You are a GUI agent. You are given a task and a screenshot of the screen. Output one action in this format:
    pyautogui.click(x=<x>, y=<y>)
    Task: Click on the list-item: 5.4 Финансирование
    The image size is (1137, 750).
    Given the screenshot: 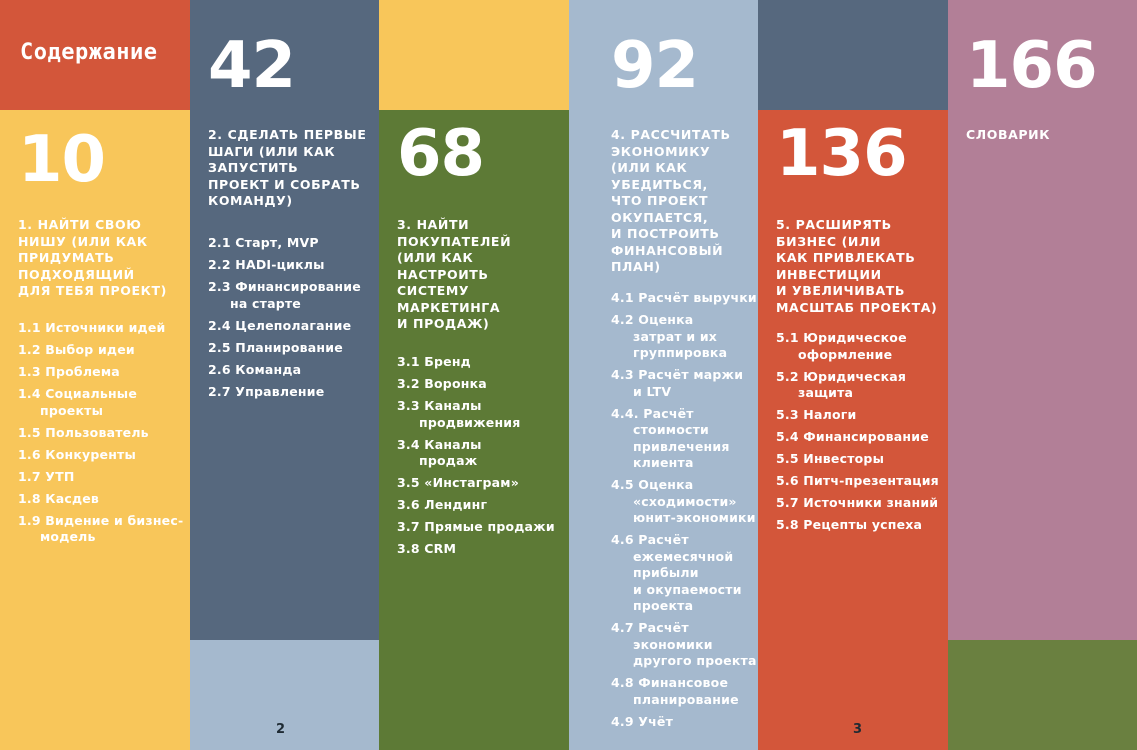 What is the action you would take?
    pyautogui.click(x=852, y=436)
    